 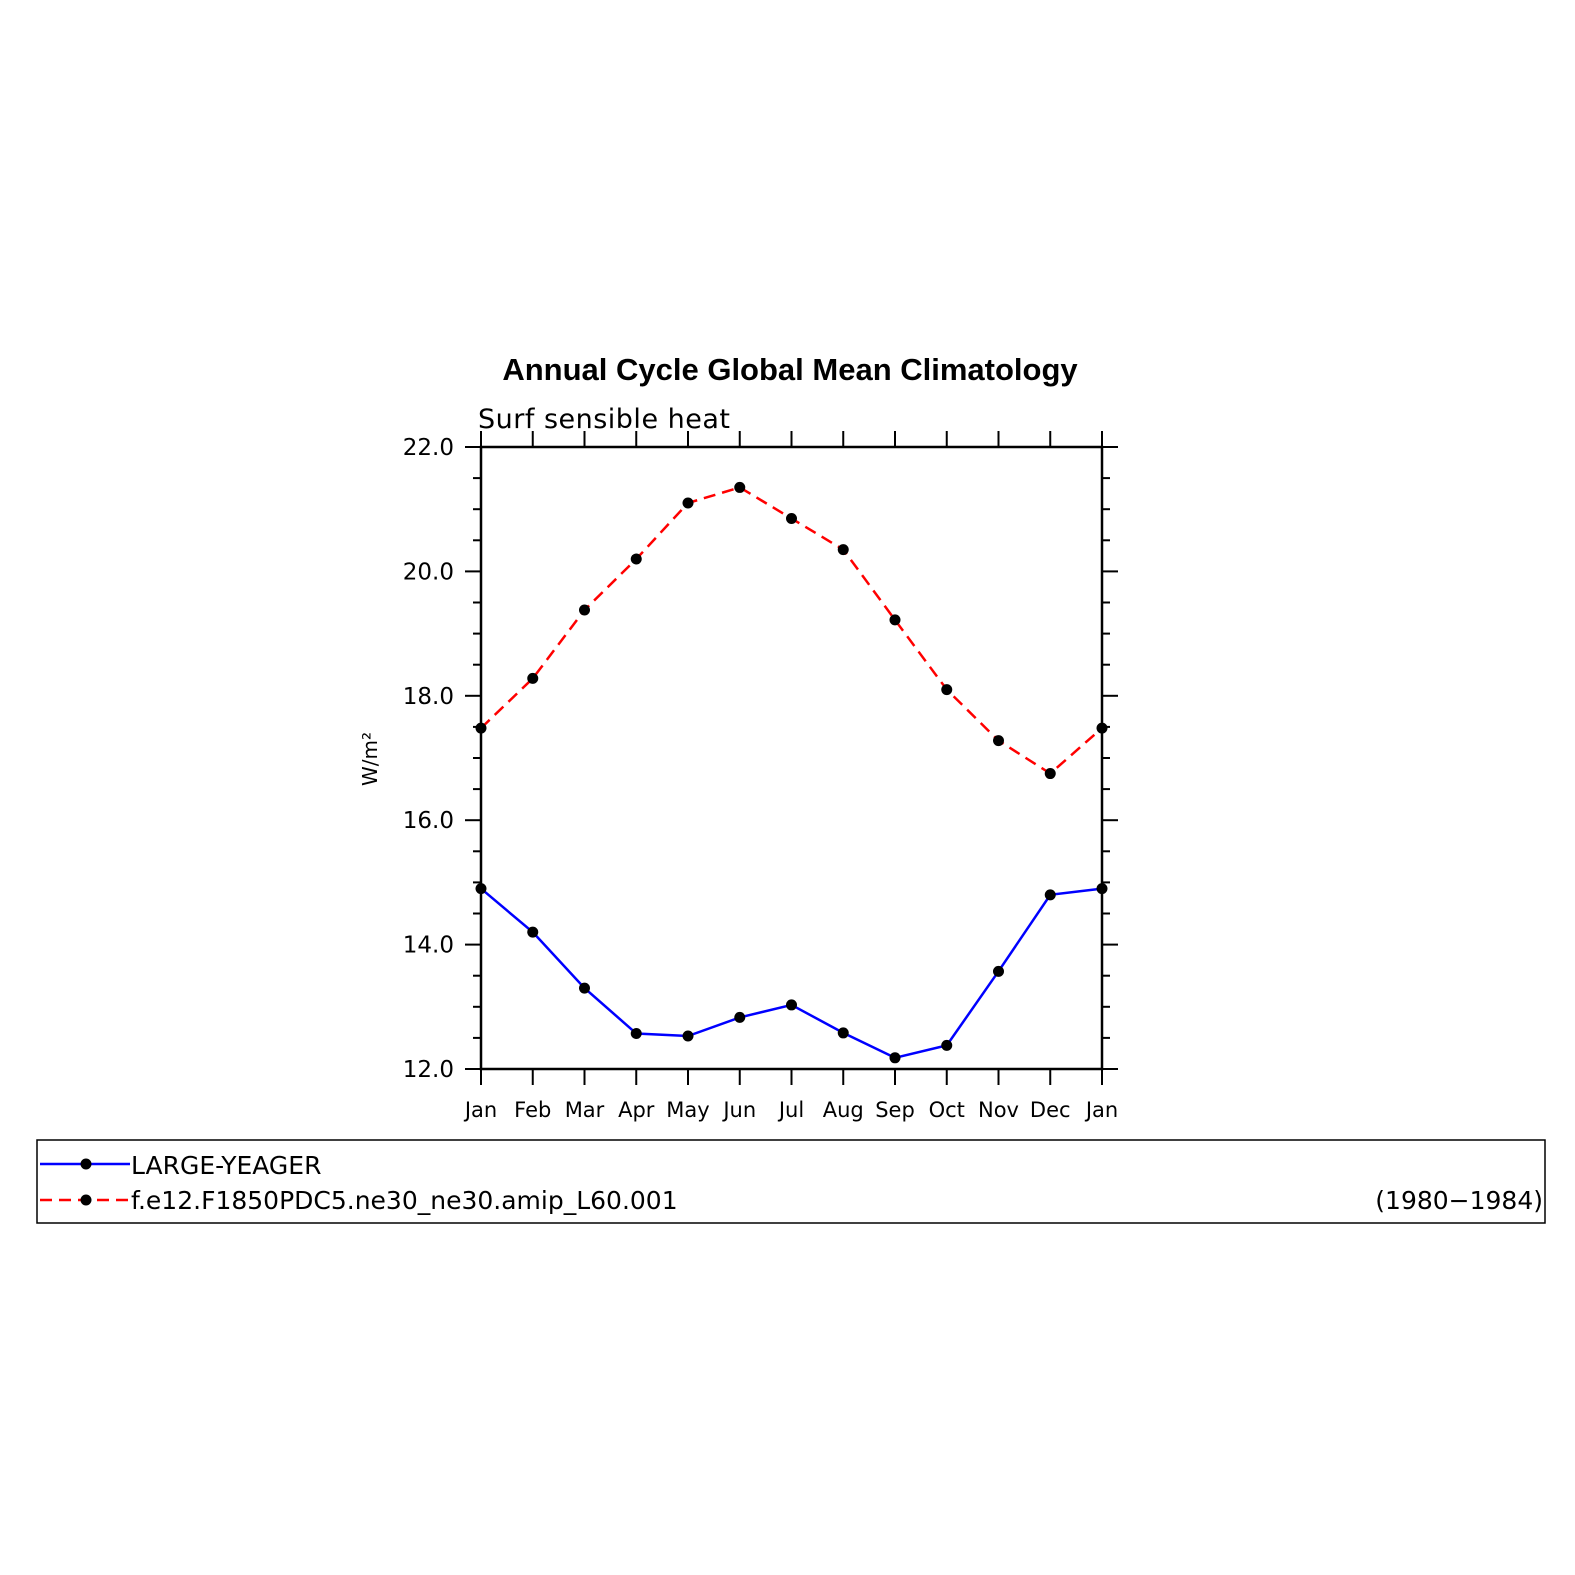 I want to click on y-tick-label: 18.0, so click(x=428, y=697).